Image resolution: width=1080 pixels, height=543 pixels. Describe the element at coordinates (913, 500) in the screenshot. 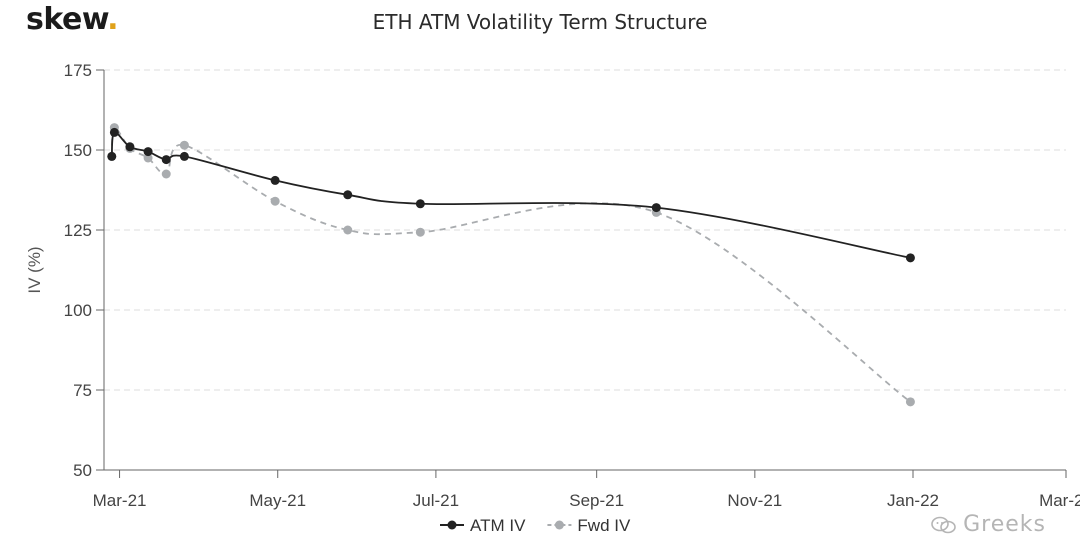

I see `x-tick-label: Jan-22` at that location.